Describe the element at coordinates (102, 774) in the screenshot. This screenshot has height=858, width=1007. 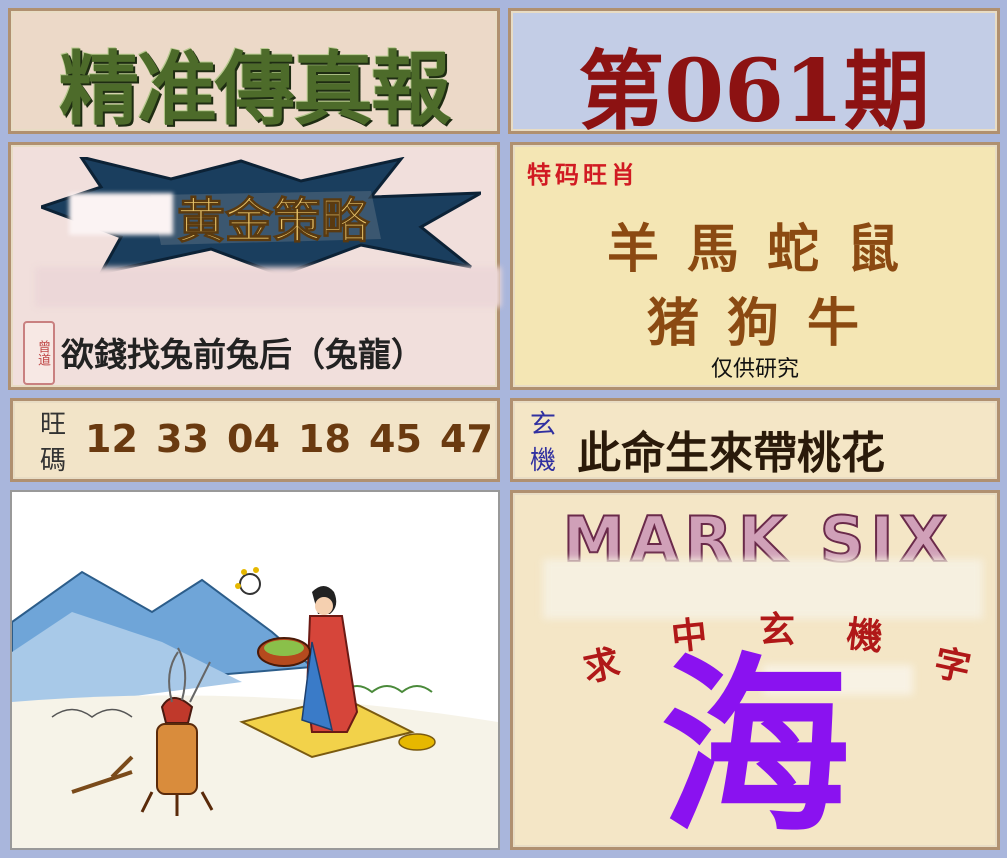
I see `stick` at that location.